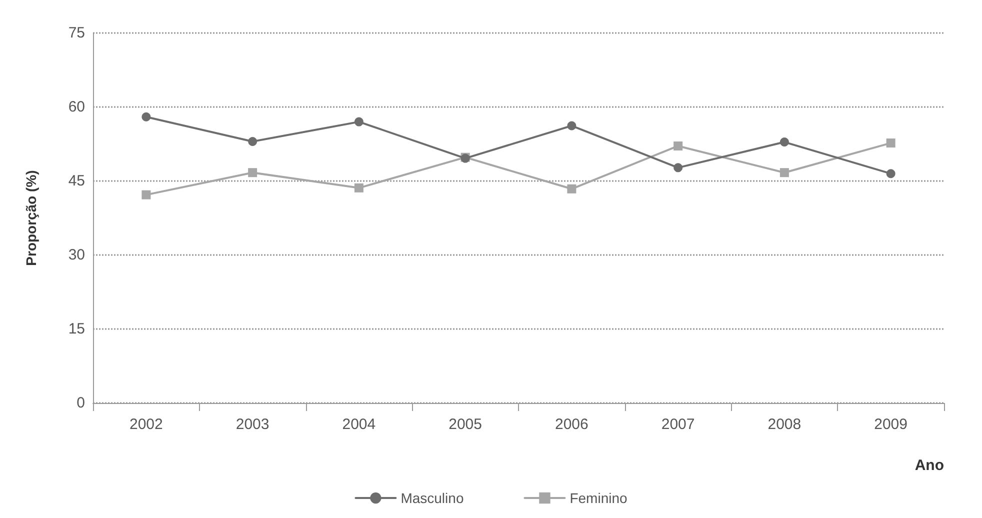  What do you see at coordinates (678, 424) in the screenshot?
I see `x-tick-label: 2007` at bounding box center [678, 424].